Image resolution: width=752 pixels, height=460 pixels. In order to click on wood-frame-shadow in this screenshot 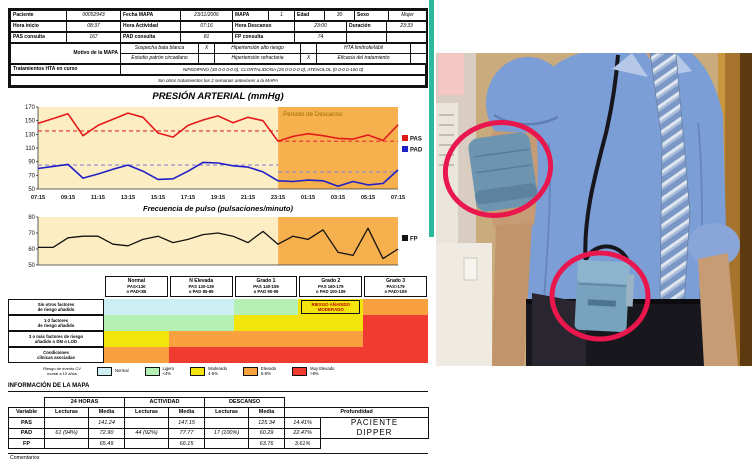, I will do `click(746, 209)`.